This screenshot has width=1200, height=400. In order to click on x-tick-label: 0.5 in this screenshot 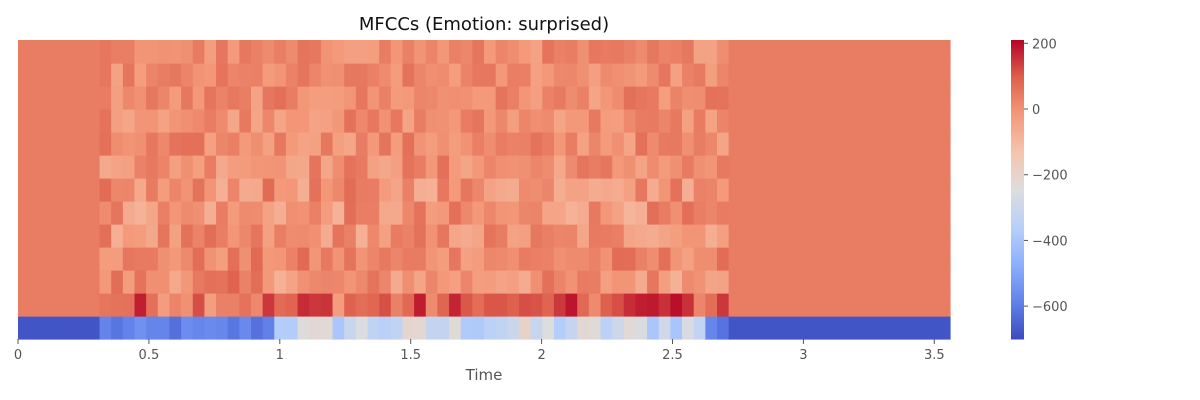, I will do `click(149, 355)`.